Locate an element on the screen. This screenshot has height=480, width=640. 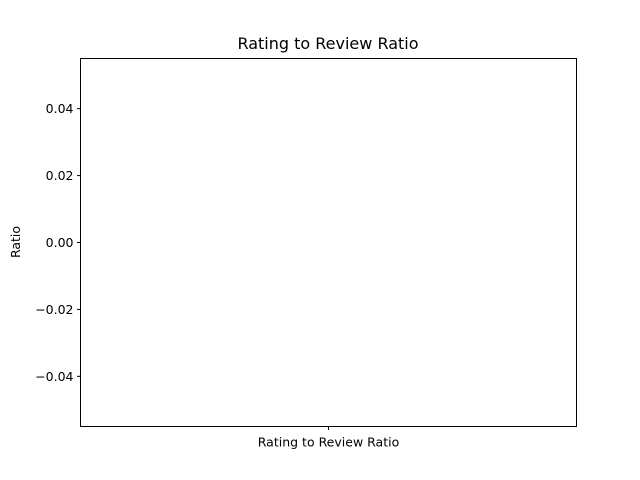
y-tick-label: 0.04 is located at coordinates (60, 108).